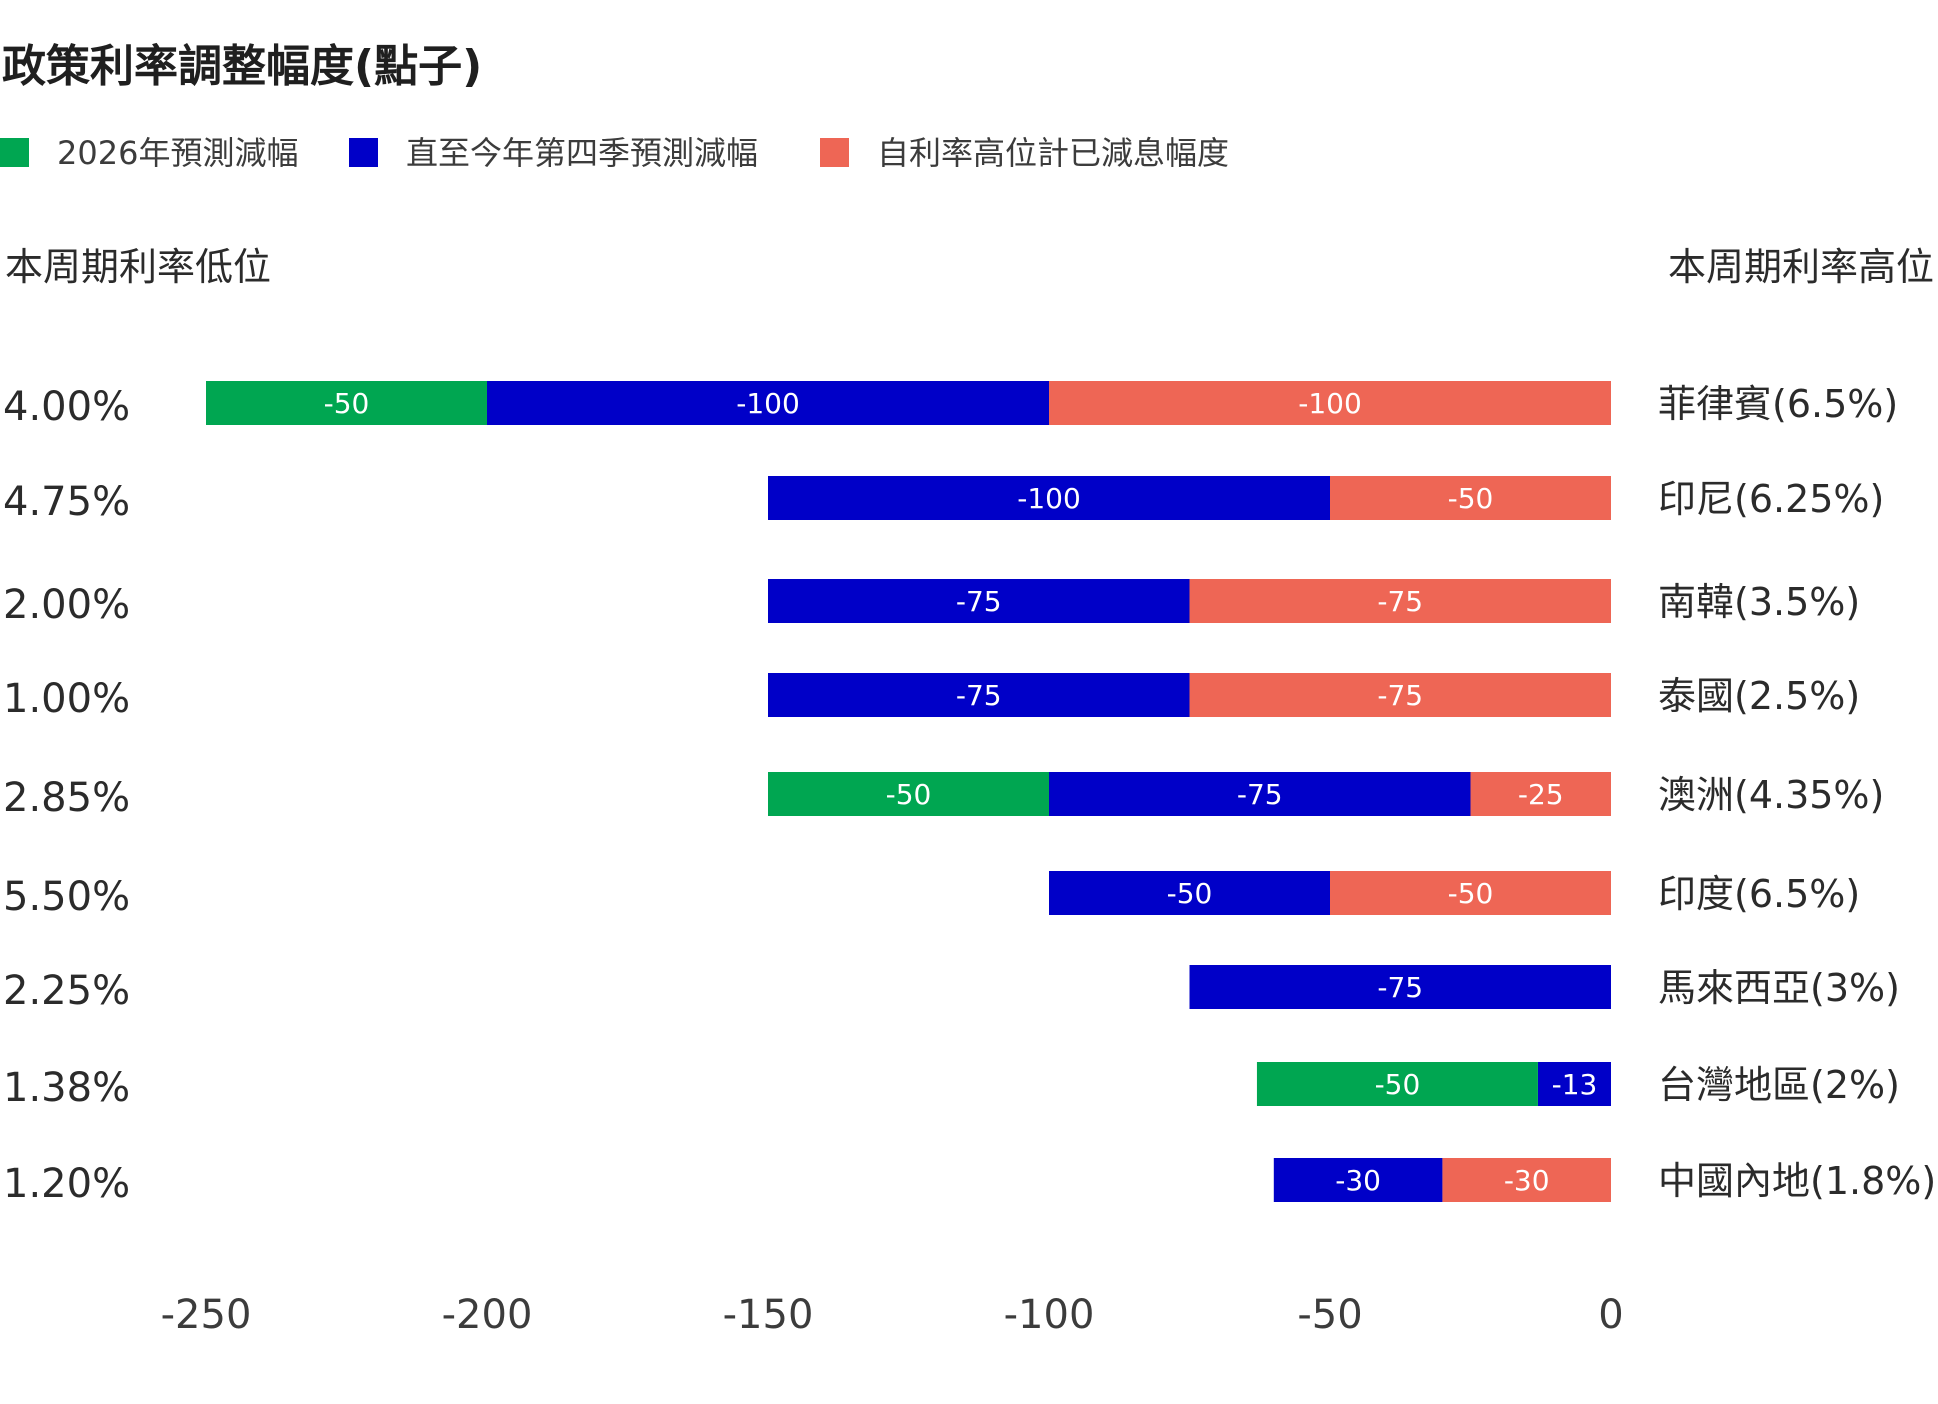 The image size is (1938, 1404). I want to click on x-tick-label-5: 0, so click(1610, 1315).